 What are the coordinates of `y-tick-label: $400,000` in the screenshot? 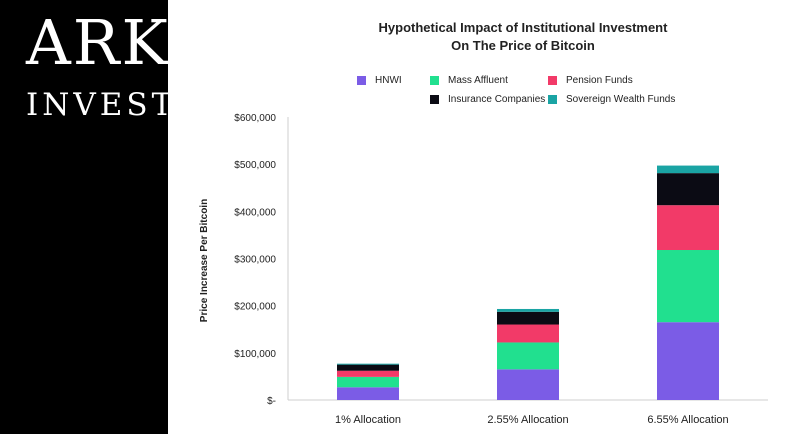 It's located at (255, 212).